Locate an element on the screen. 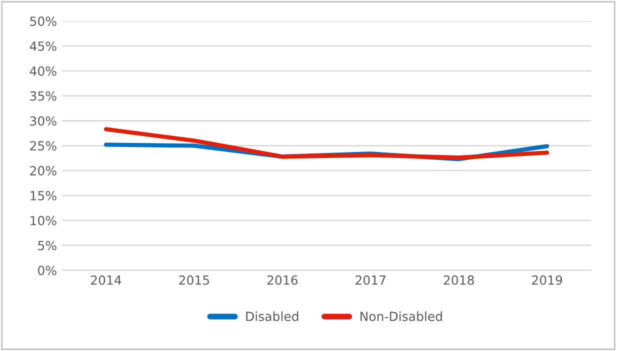 The width and height of the screenshot is (619, 351). x-tick-label: 2018 is located at coordinates (459, 280).